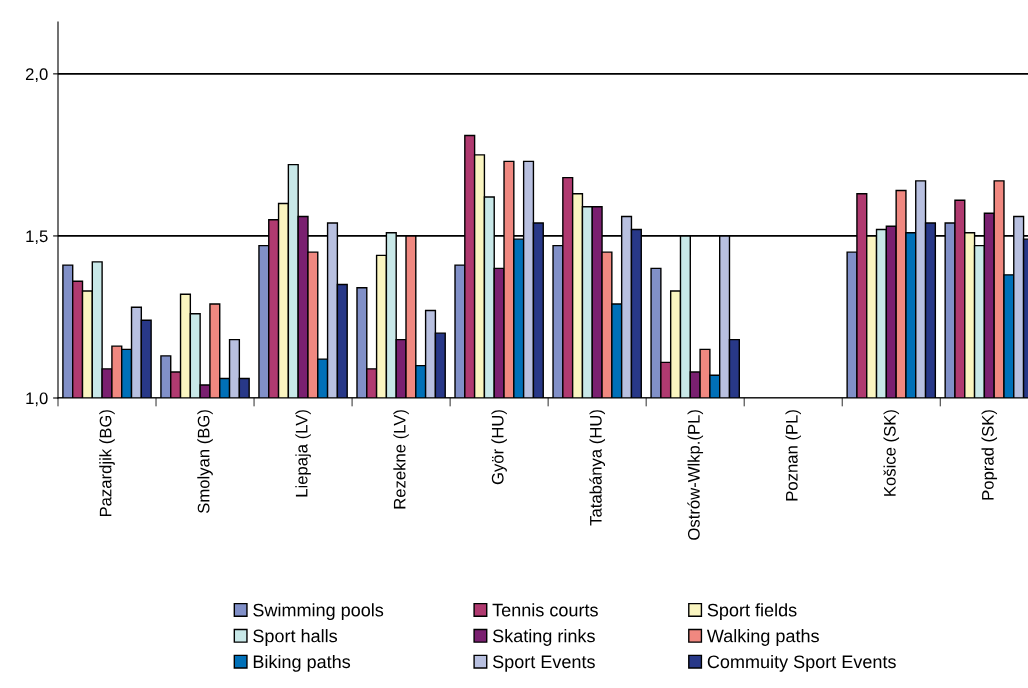 Image resolution: width=1028 pixels, height=688 pixels. What do you see at coordinates (295, 637) in the screenshot?
I see `legend-label: Sport halls` at bounding box center [295, 637].